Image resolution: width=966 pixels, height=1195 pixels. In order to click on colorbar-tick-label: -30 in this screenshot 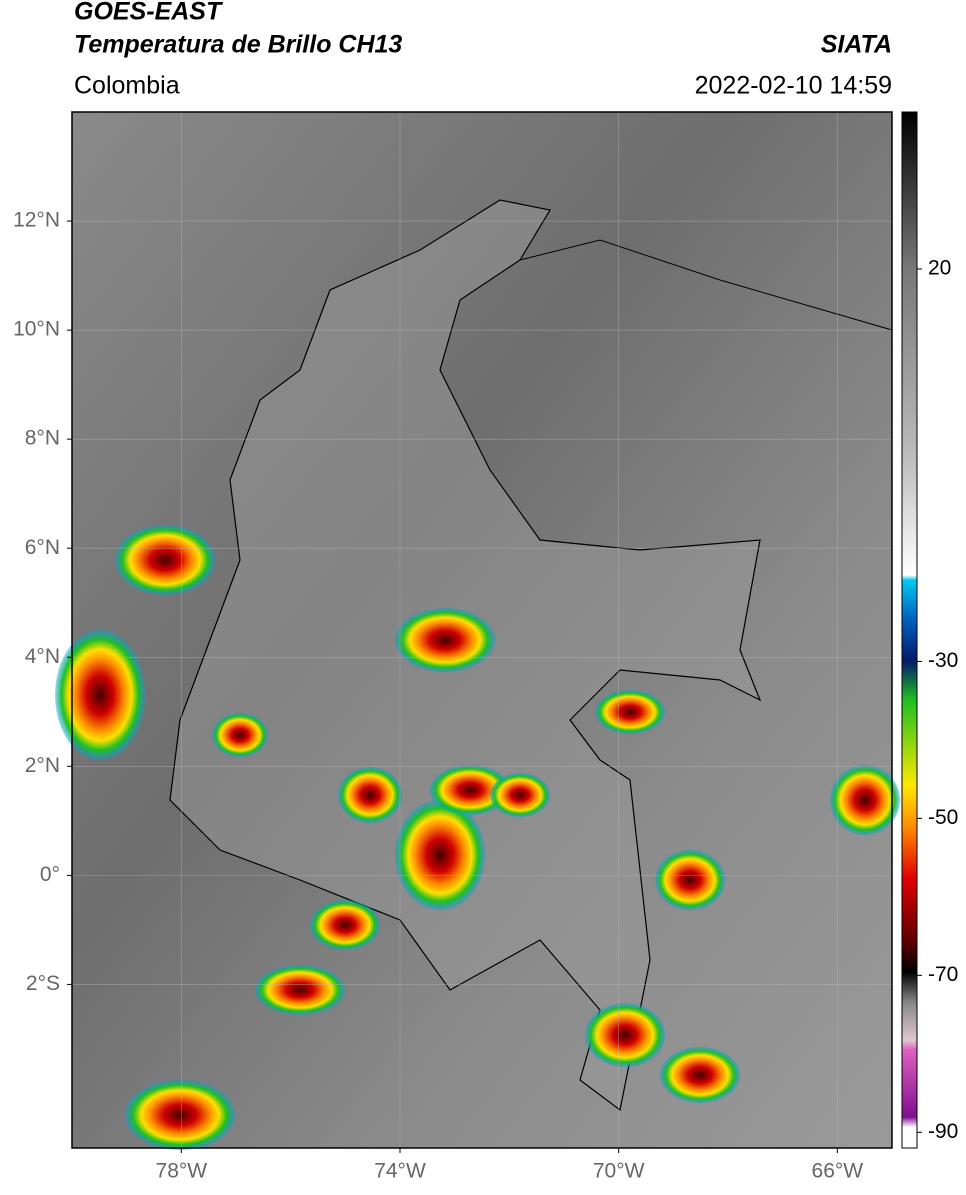, I will do `click(943, 660)`.